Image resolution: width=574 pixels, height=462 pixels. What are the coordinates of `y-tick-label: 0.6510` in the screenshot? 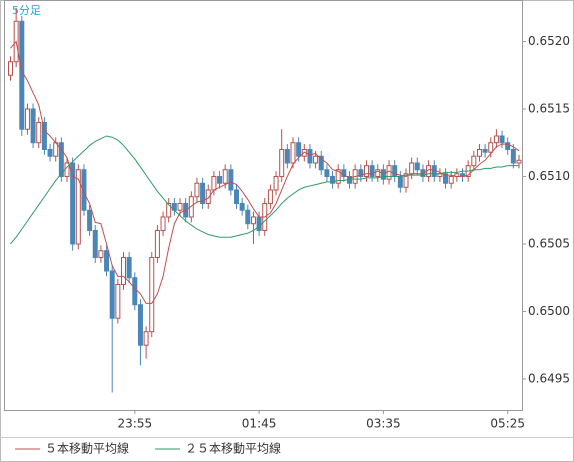 It's located at (549, 176).